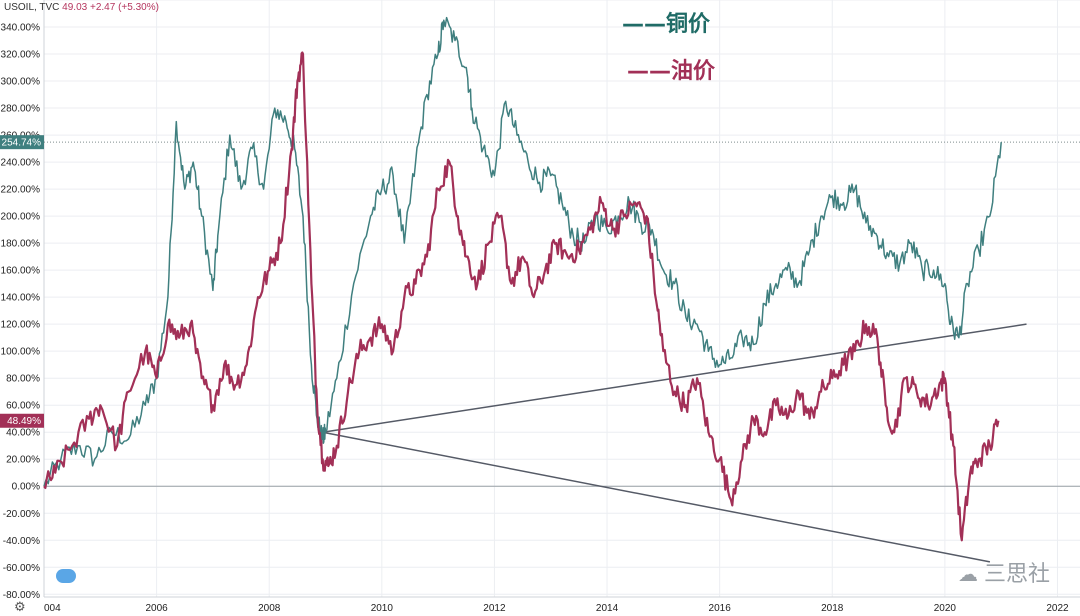 The height and width of the screenshot is (616, 1080). Describe the element at coordinates (720, 608) in the screenshot. I see `x-tick-label: 2016` at that location.